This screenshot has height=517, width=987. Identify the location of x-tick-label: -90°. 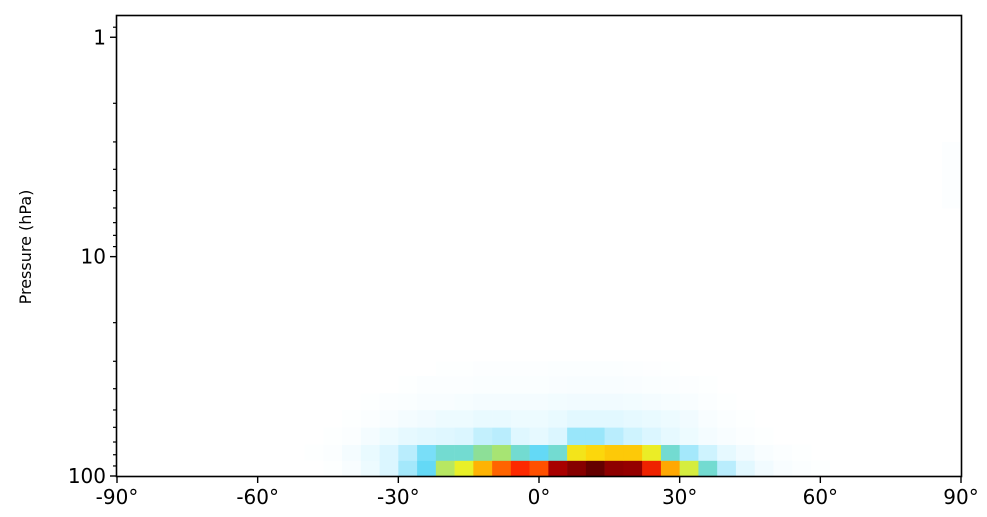
(117, 497).